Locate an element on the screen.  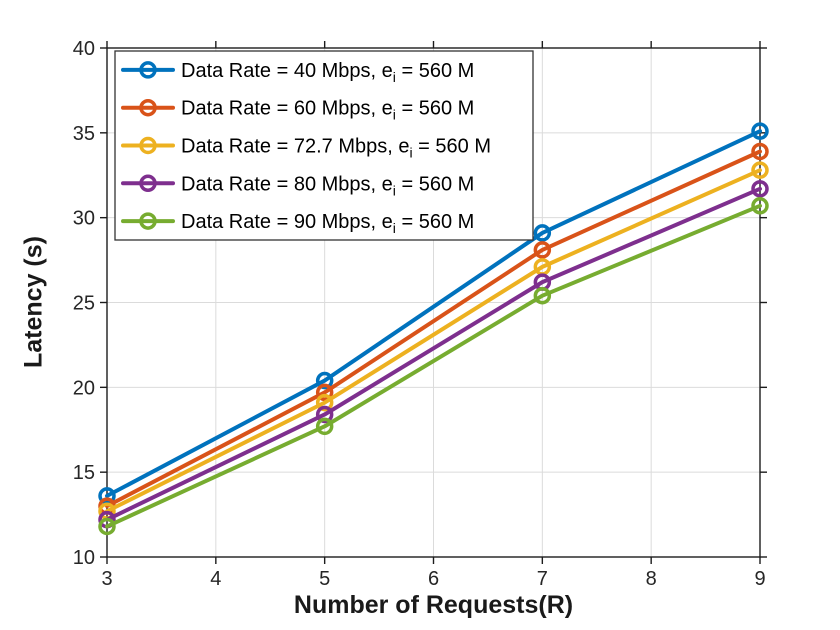
legend-entry-data-rate-80-mbps: Data Rate = 80 Mbps, ei = 560 M is located at coordinates (297, 185).